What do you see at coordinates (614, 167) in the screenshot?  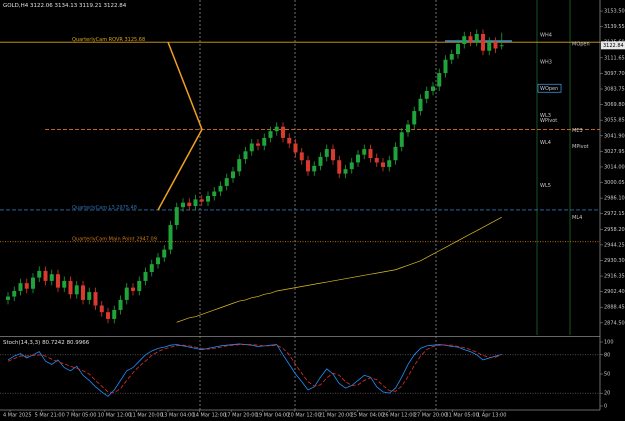 I see `y-tick-label: 3014.00` at bounding box center [614, 167].